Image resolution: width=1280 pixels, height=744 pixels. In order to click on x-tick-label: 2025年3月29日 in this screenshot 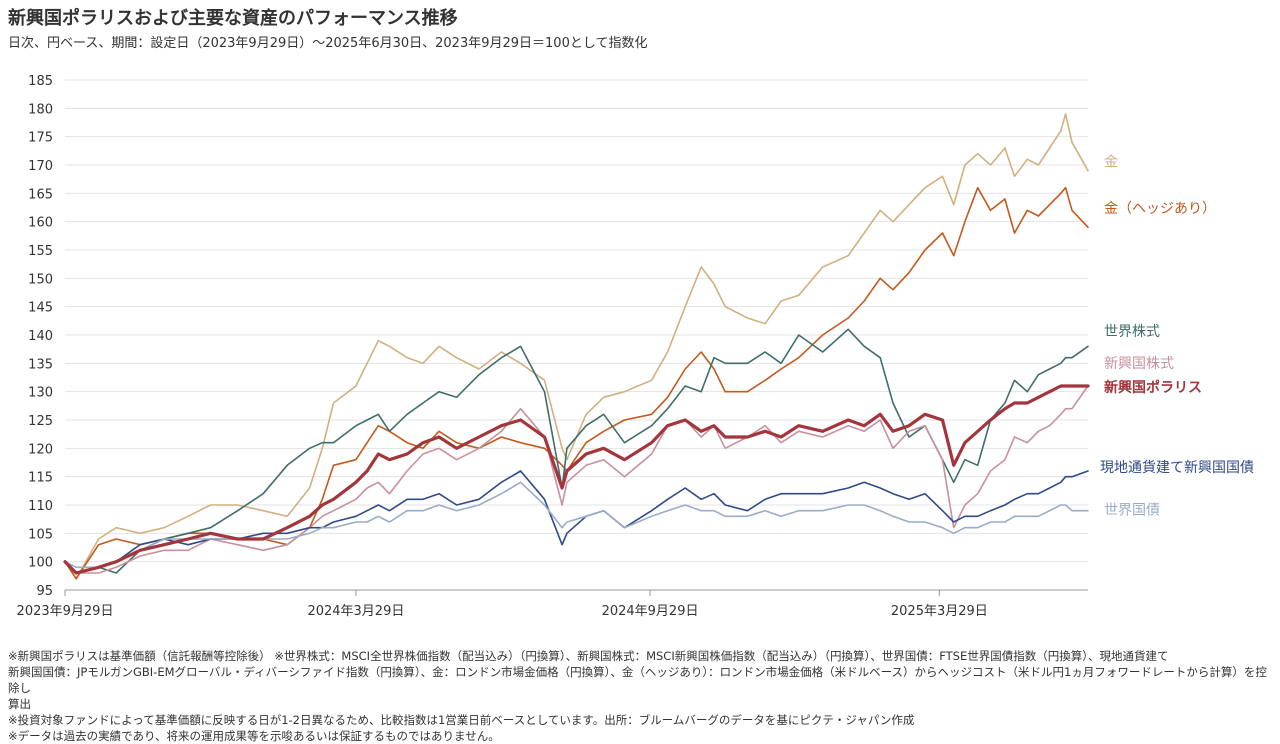, I will do `click(939, 611)`.